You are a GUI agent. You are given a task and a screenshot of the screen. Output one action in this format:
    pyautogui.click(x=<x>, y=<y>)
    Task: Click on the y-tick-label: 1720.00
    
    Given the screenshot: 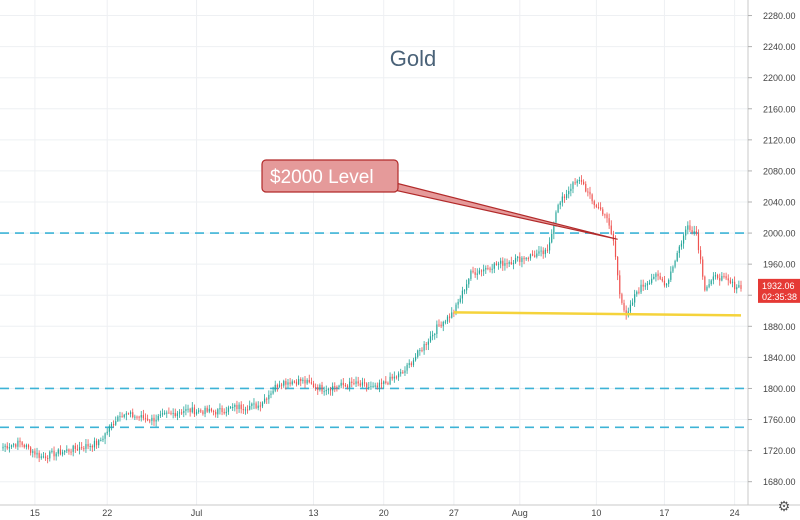 What is the action you would take?
    pyautogui.click(x=779, y=451)
    